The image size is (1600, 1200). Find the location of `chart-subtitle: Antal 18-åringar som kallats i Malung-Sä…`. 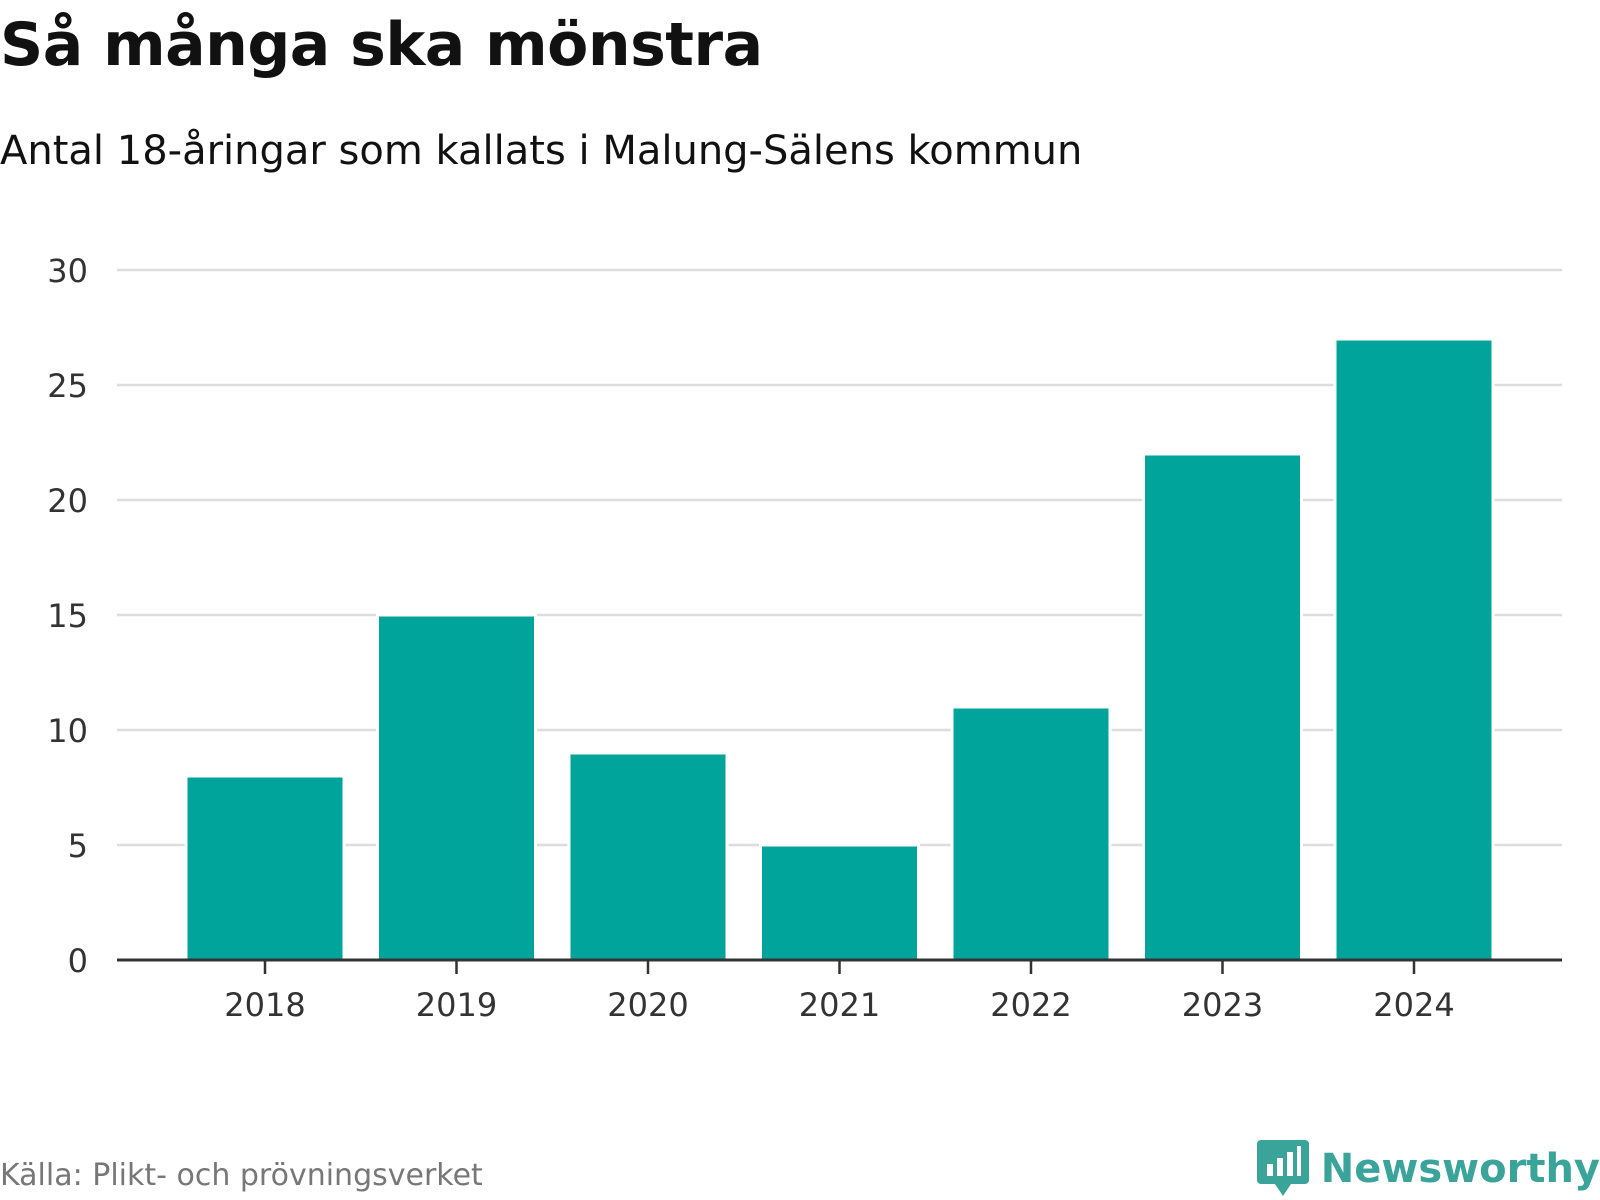

chart-subtitle: Antal 18-åringar som kallats i Malung-Sä… is located at coordinates (541, 151).